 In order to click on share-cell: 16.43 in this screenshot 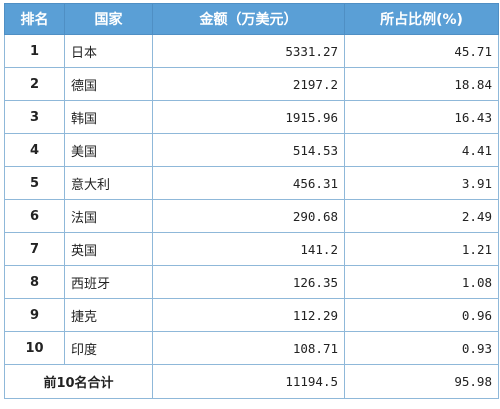, I will do `click(421, 117)`.